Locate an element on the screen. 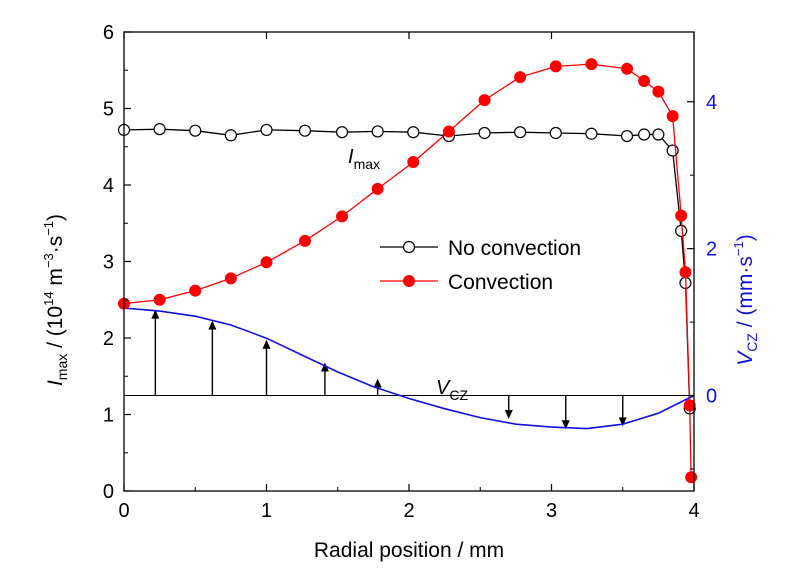 The height and width of the screenshot is (583, 798). y-axis-title: Imax / (1014 m−3·s−1) is located at coordinates (55, 300).